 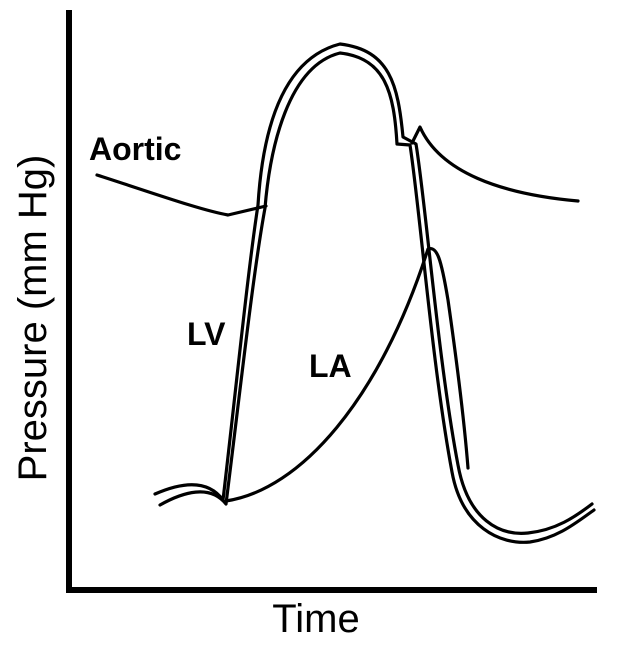 I want to click on y-axis-title: Pressure (mm Hg), so click(x=33, y=318).